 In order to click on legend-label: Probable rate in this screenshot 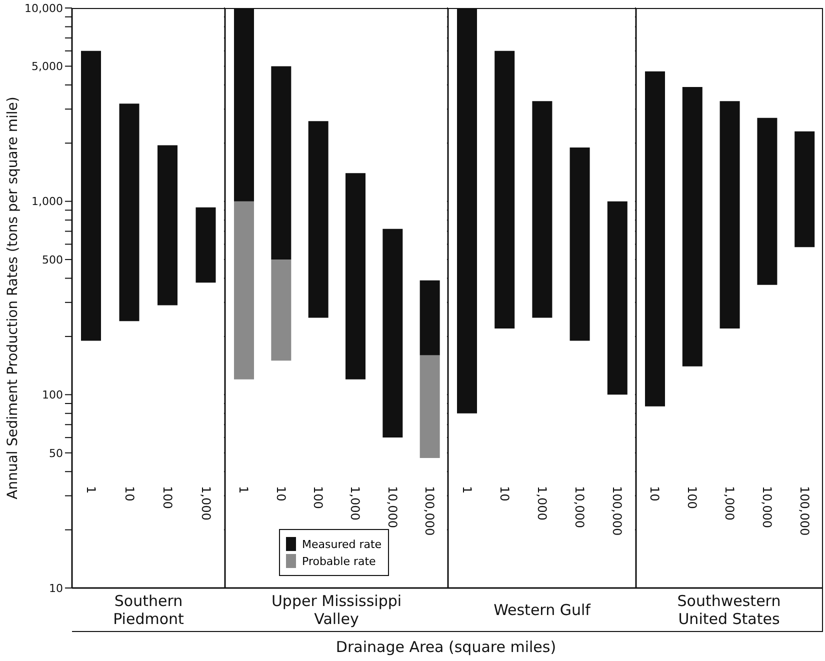, I will do `click(339, 561)`.